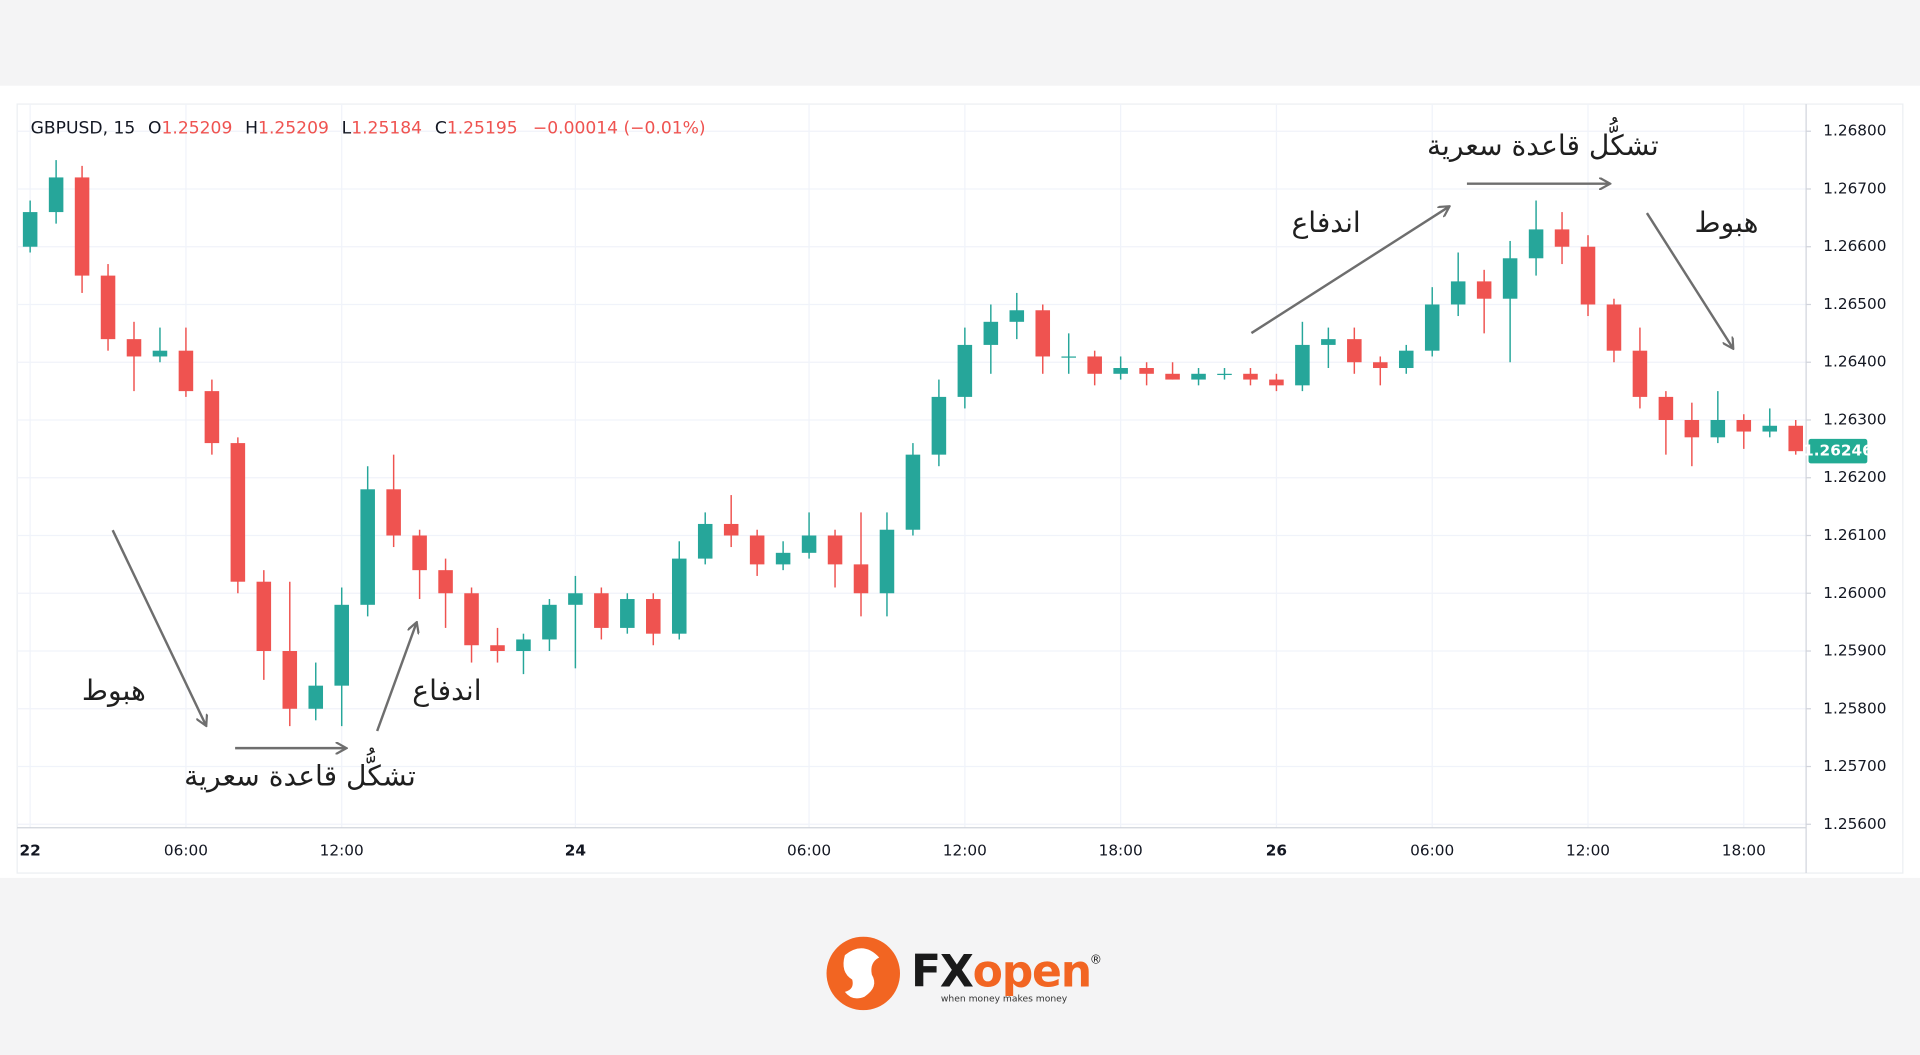  Describe the element at coordinates (942, 972) in the screenshot. I see `logo-brand: FX` at that location.